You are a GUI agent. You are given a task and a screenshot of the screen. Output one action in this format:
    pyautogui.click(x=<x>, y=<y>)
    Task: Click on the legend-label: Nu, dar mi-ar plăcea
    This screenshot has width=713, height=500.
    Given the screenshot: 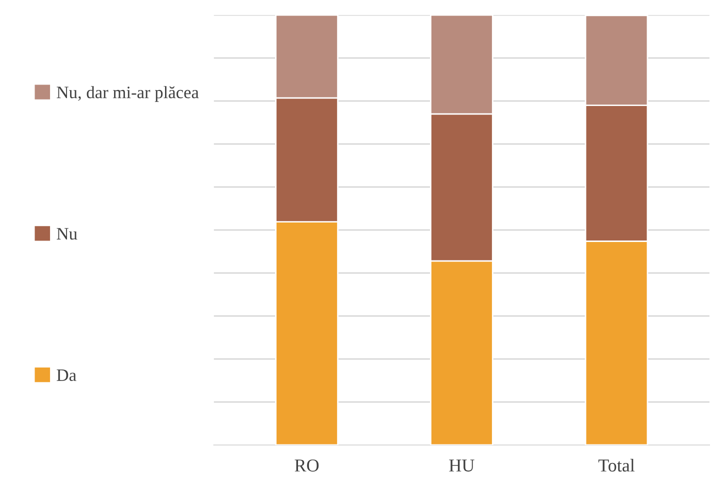 What is the action you would take?
    pyautogui.click(x=127, y=94)
    